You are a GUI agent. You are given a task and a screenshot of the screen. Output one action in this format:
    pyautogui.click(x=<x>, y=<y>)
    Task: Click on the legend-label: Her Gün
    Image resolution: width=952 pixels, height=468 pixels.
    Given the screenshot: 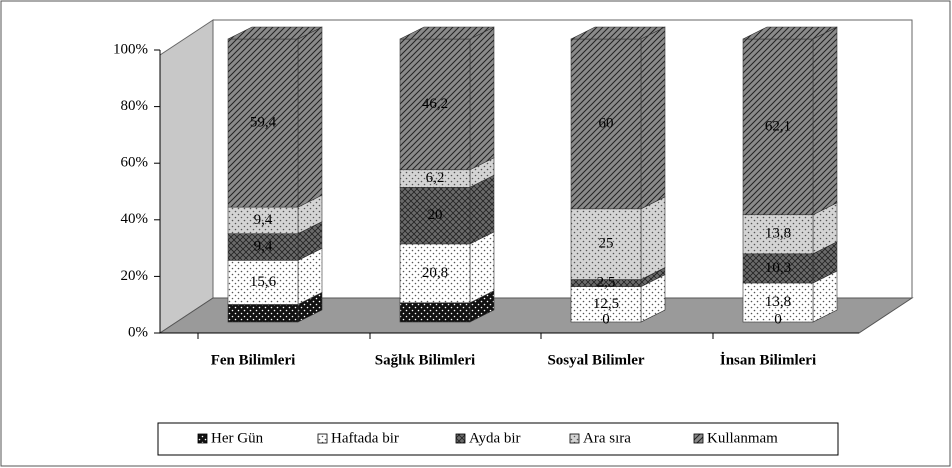 What is the action you would take?
    pyautogui.click(x=237, y=438)
    